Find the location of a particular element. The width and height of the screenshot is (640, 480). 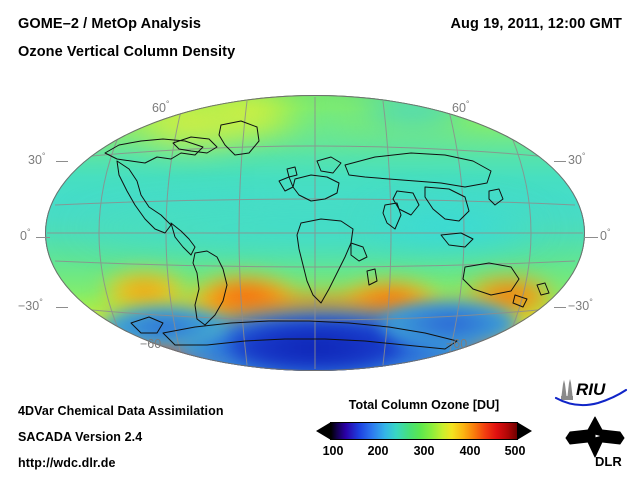

dlr-wordmark: DLR is located at coordinates (608, 461).